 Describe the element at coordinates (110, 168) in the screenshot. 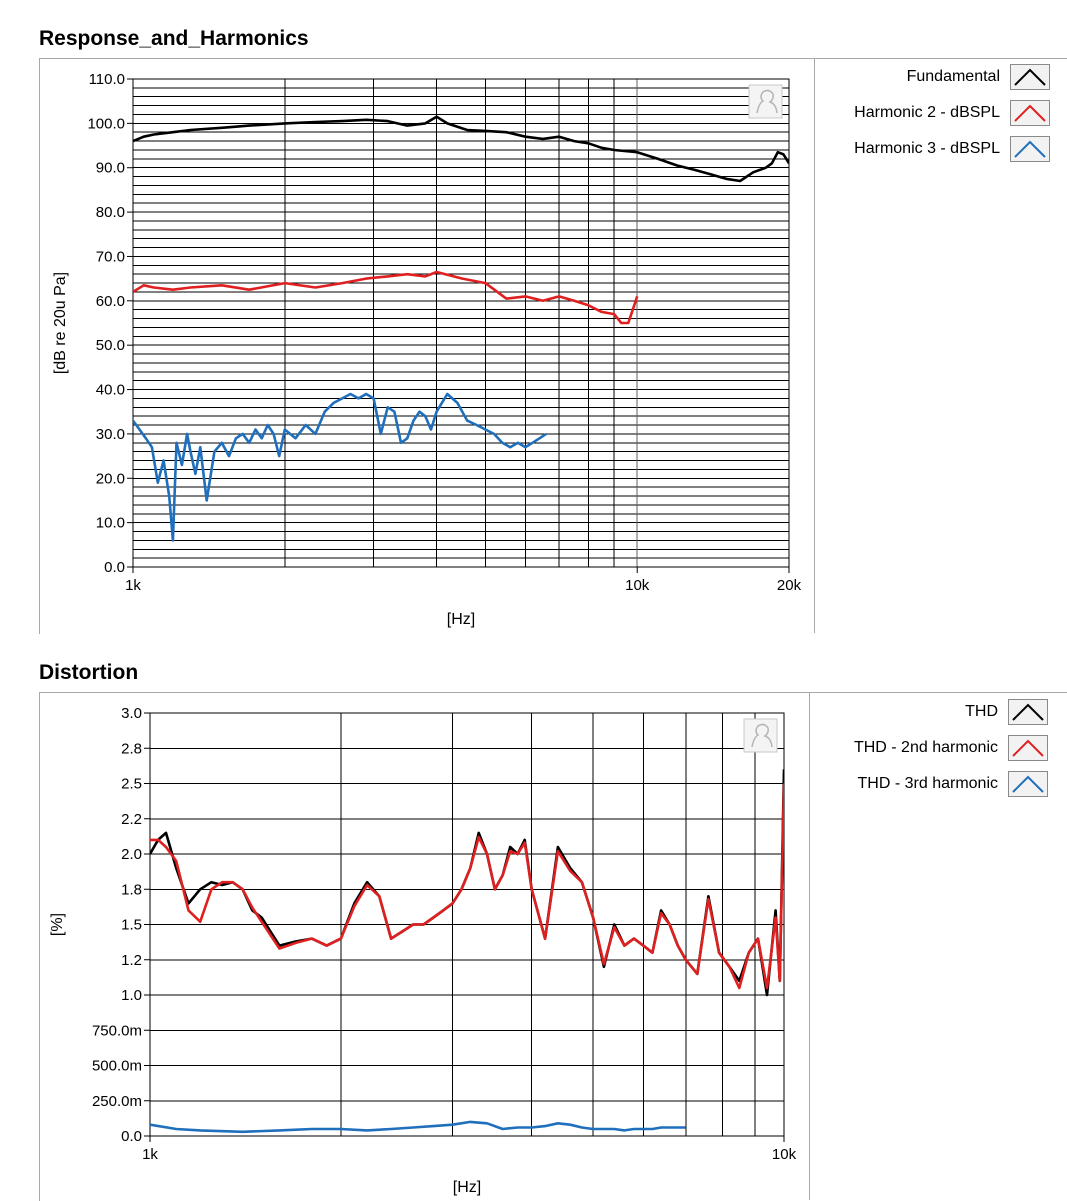

I see `y-tick-label: 90.0` at that location.